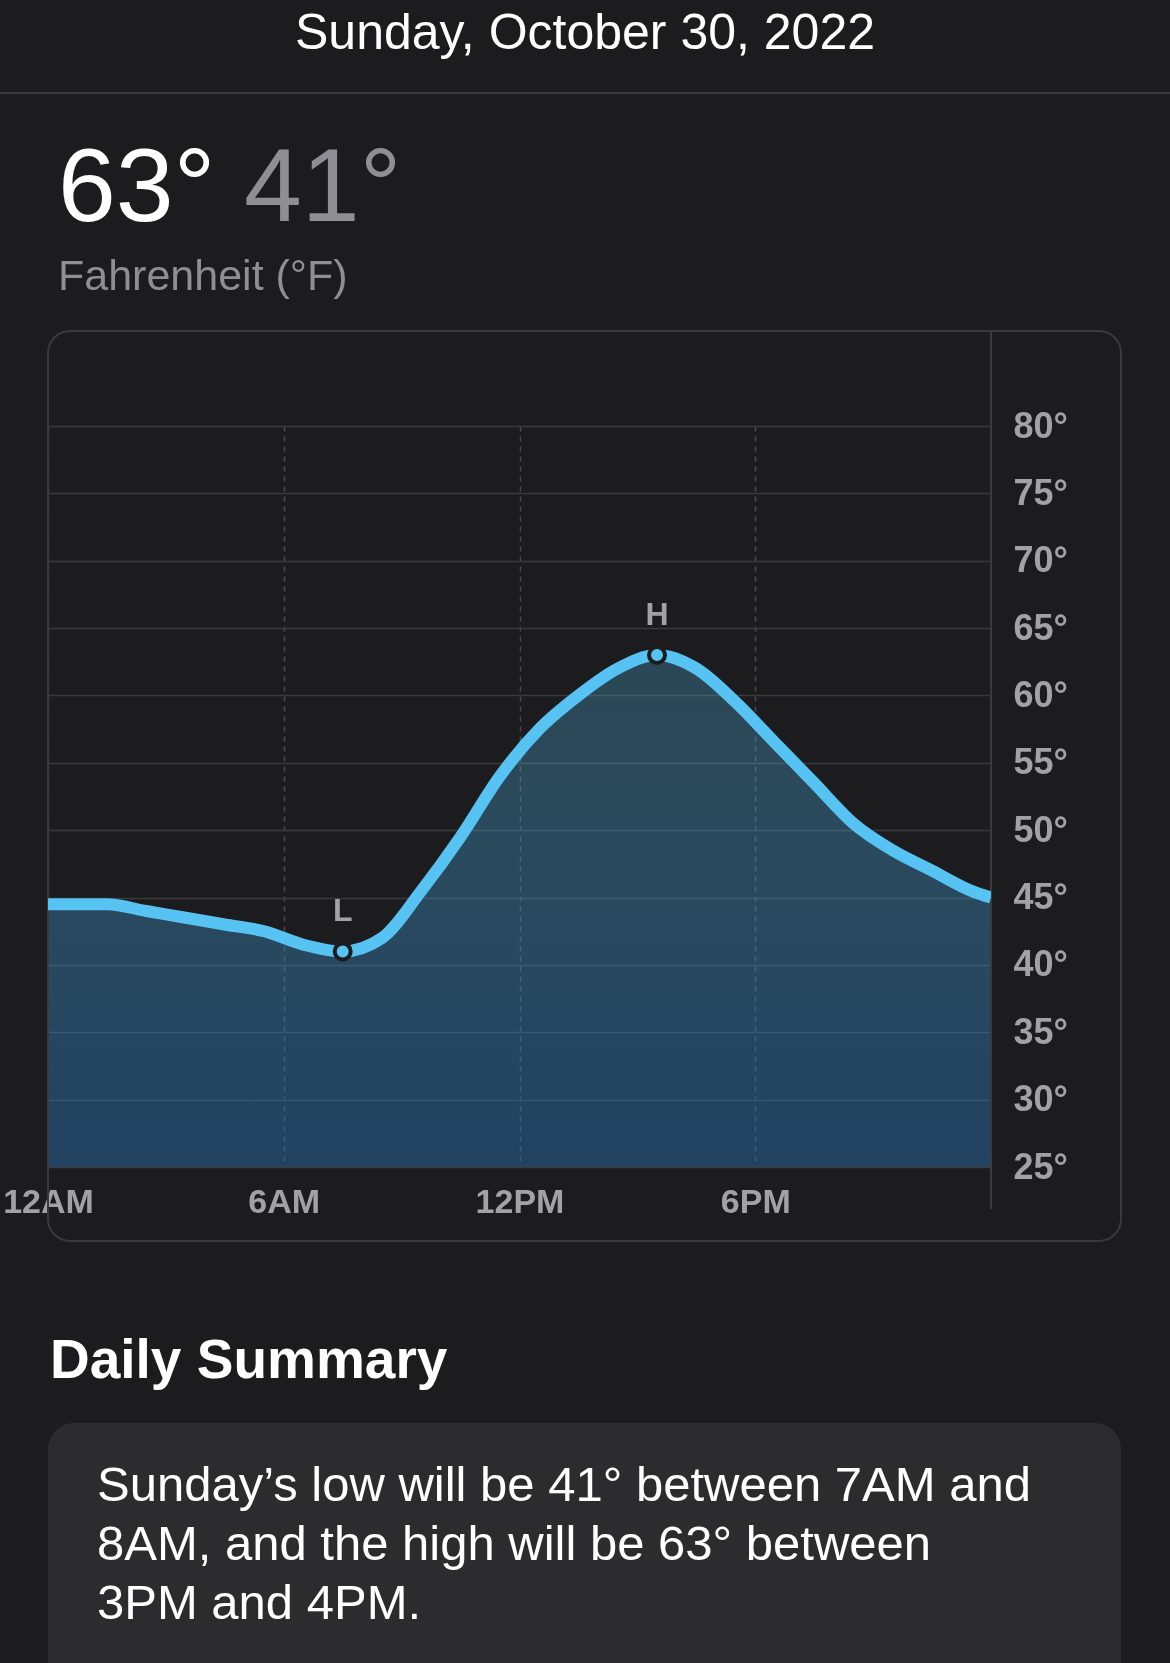  I want to click on y-tick-label: 45°, so click(1040, 897).